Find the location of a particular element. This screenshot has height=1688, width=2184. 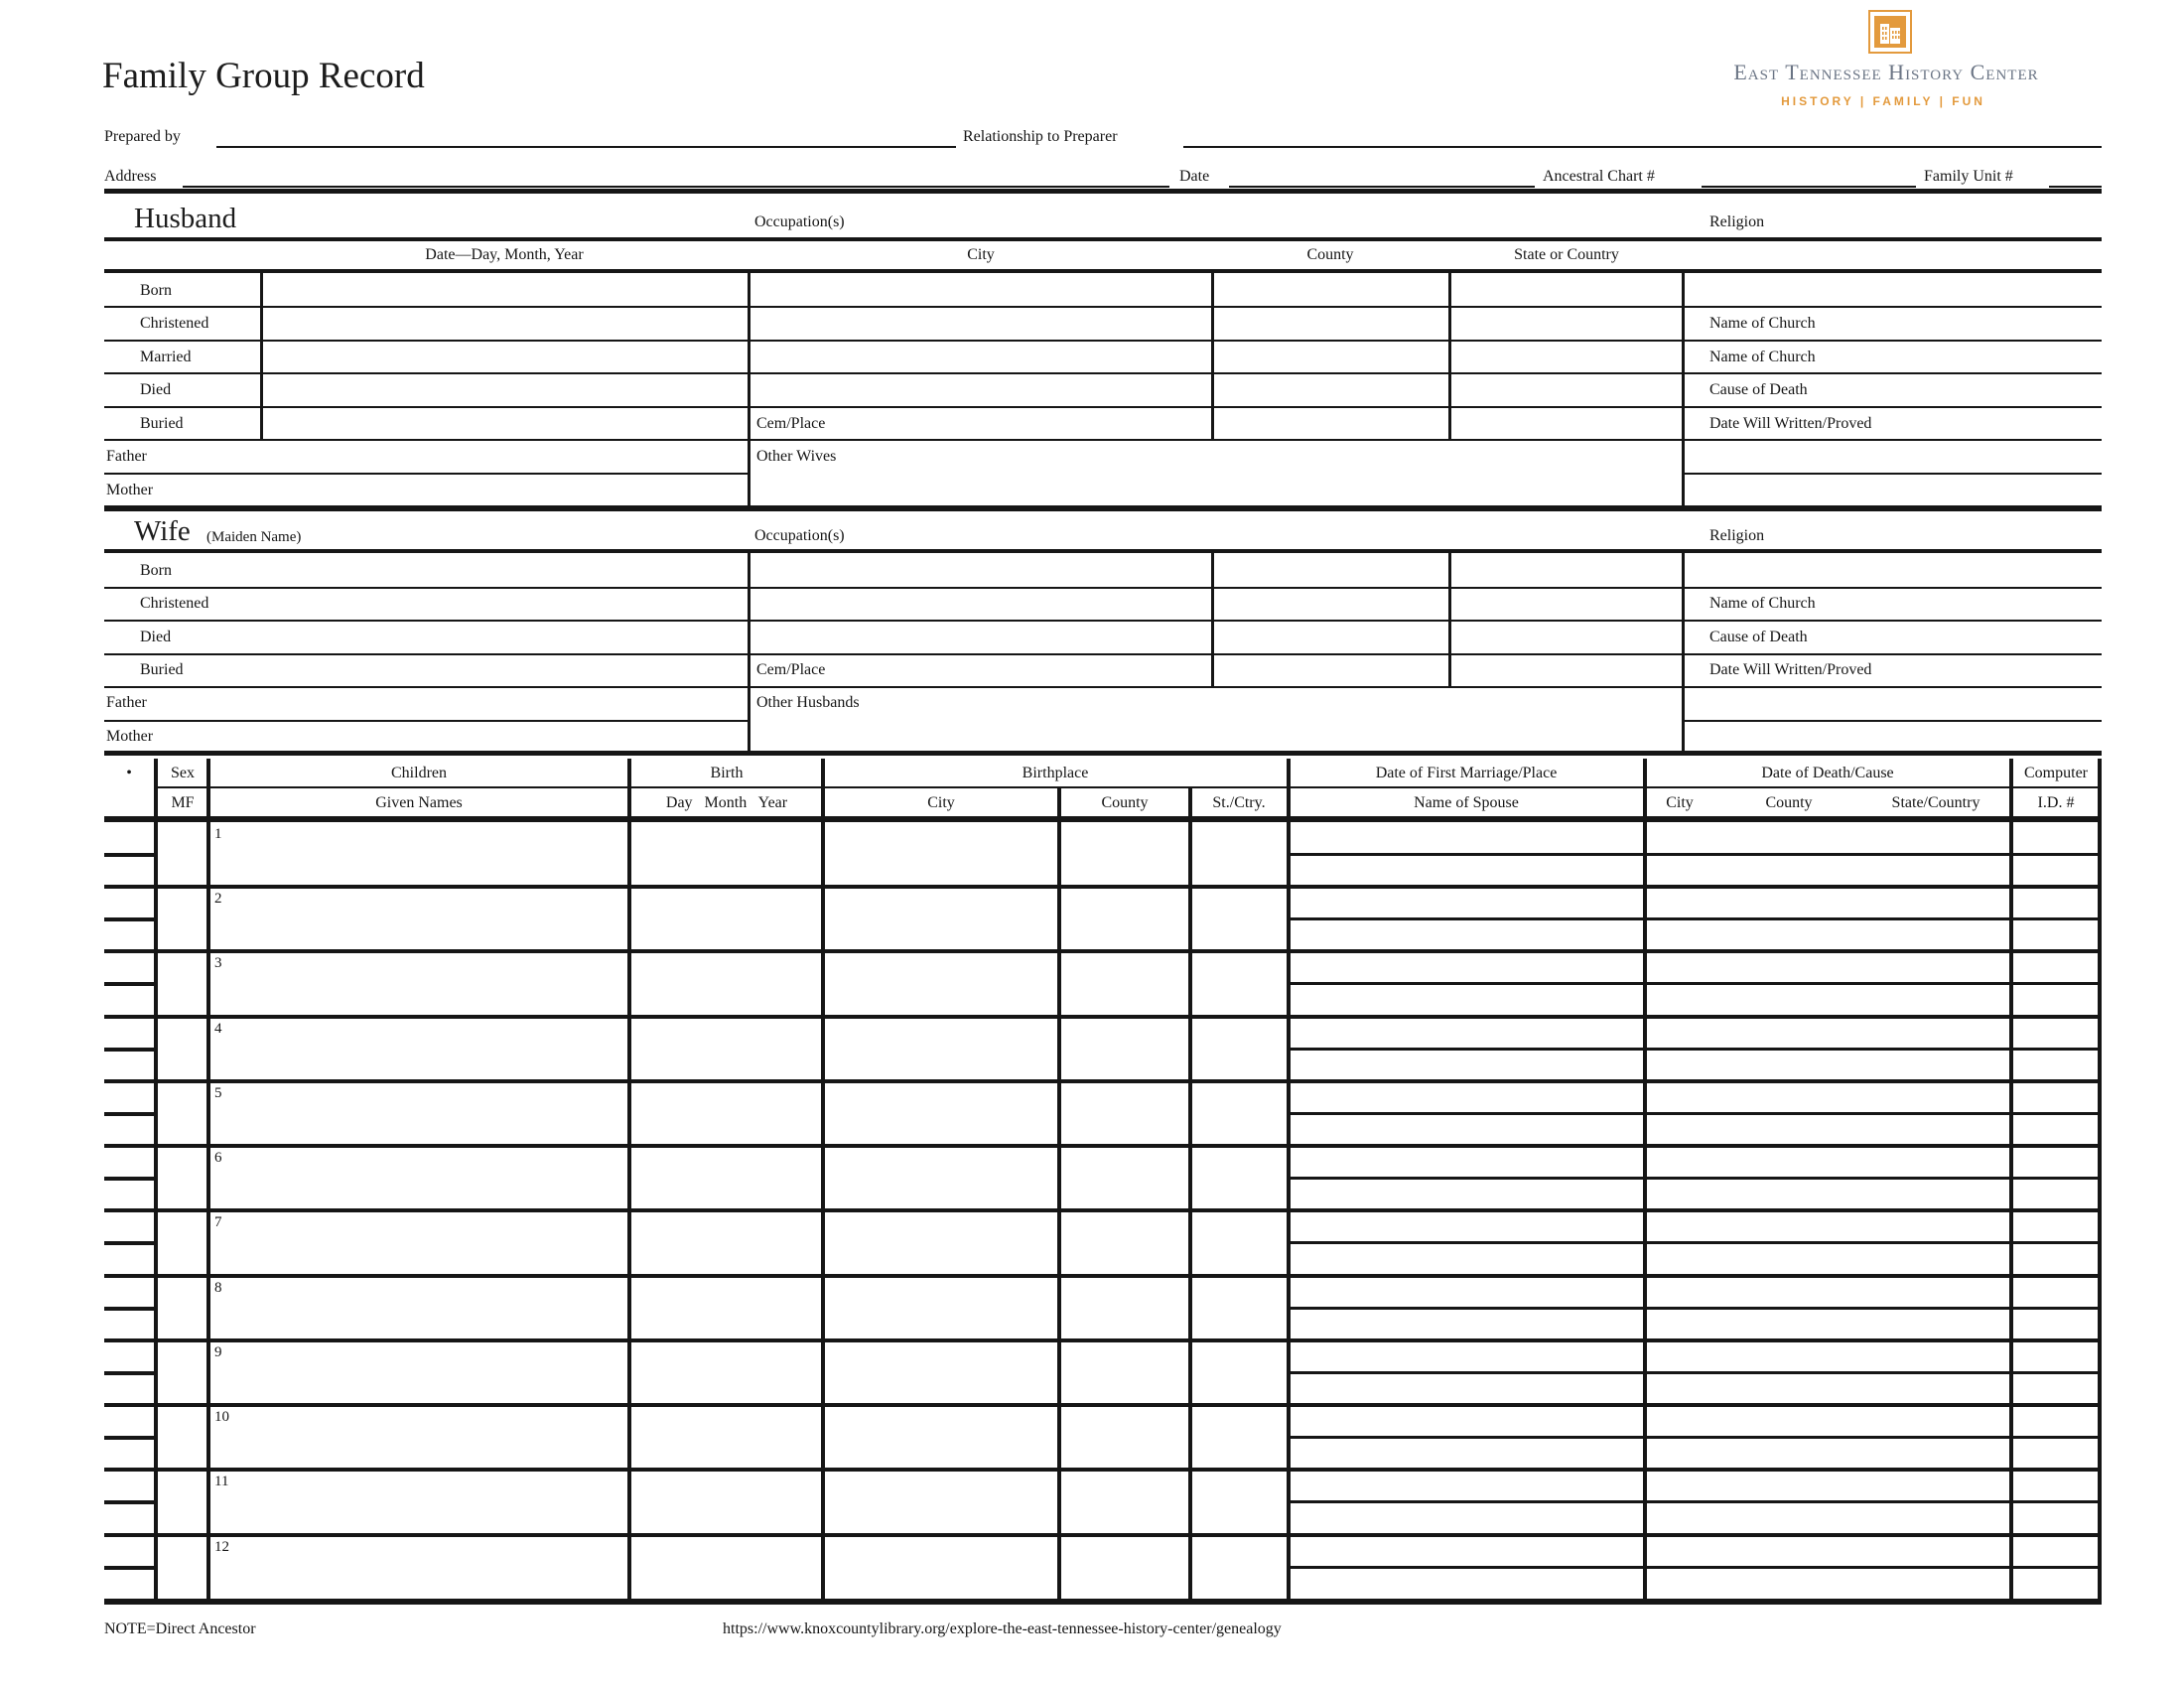

children-col-death-county: County is located at coordinates (1789, 802).